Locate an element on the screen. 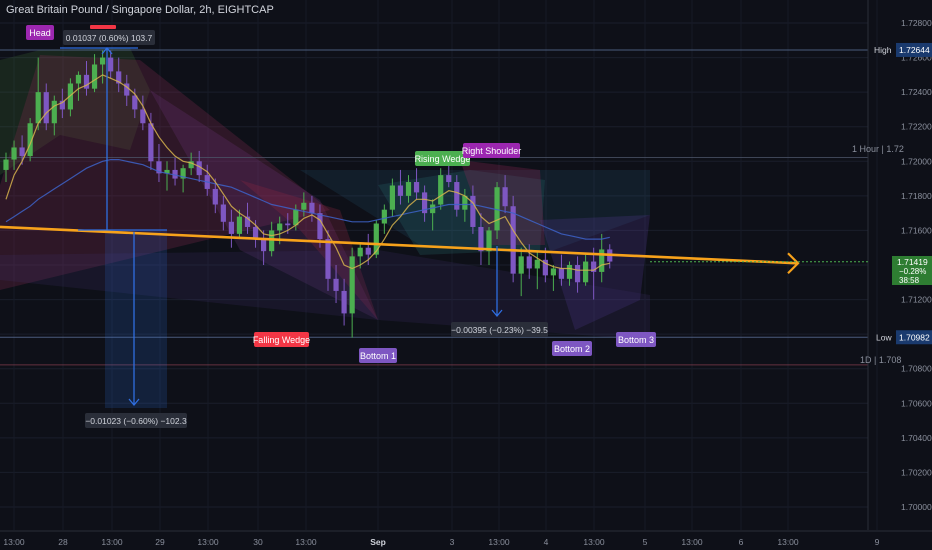 This screenshot has width=932, height=550. measure-arrow-down-head is located at coordinates (134, 402).